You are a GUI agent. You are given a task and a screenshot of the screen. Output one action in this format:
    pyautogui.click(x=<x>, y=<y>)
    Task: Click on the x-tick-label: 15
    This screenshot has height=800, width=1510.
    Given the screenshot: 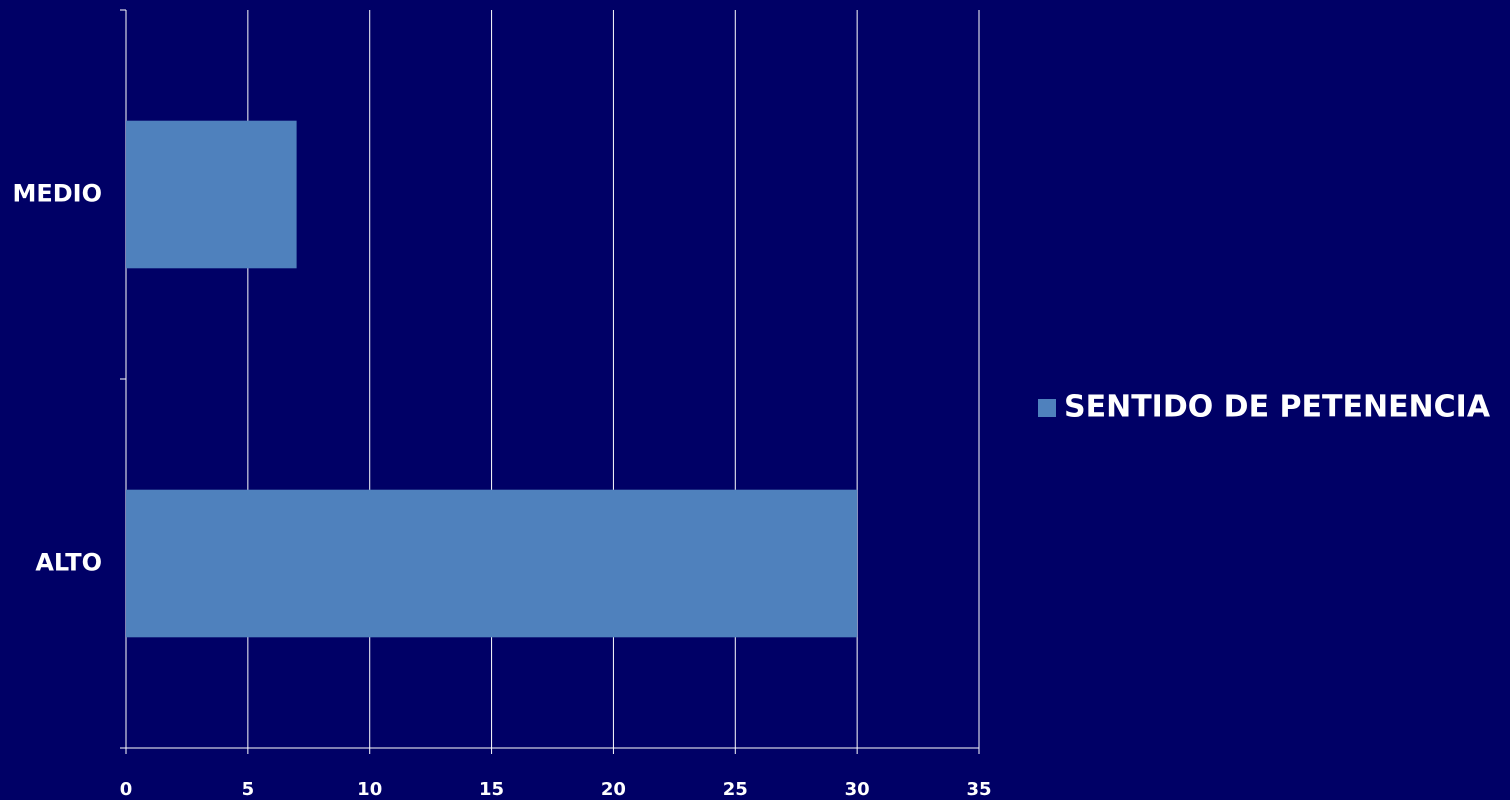 What is the action you would take?
    pyautogui.click(x=491, y=789)
    